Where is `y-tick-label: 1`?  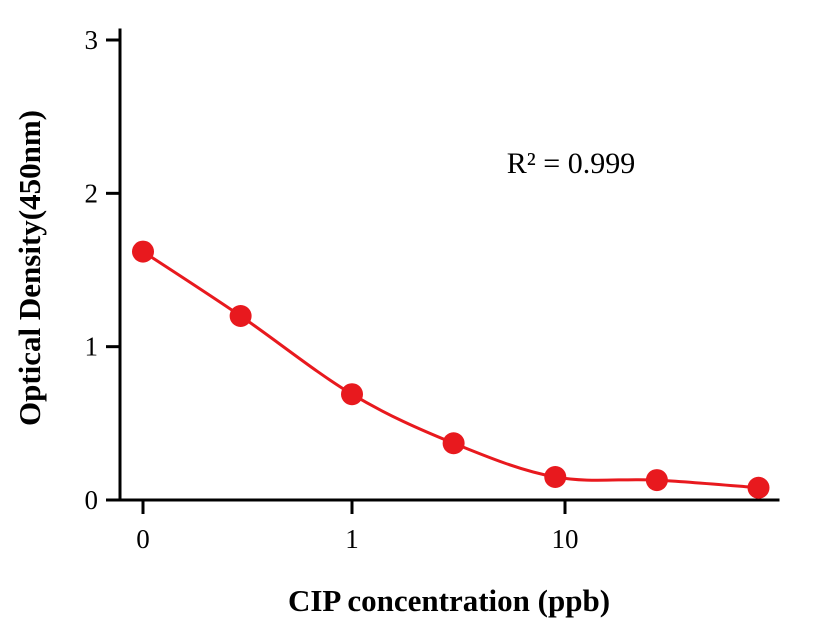
y-tick-label: 1 is located at coordinates (92, 347).